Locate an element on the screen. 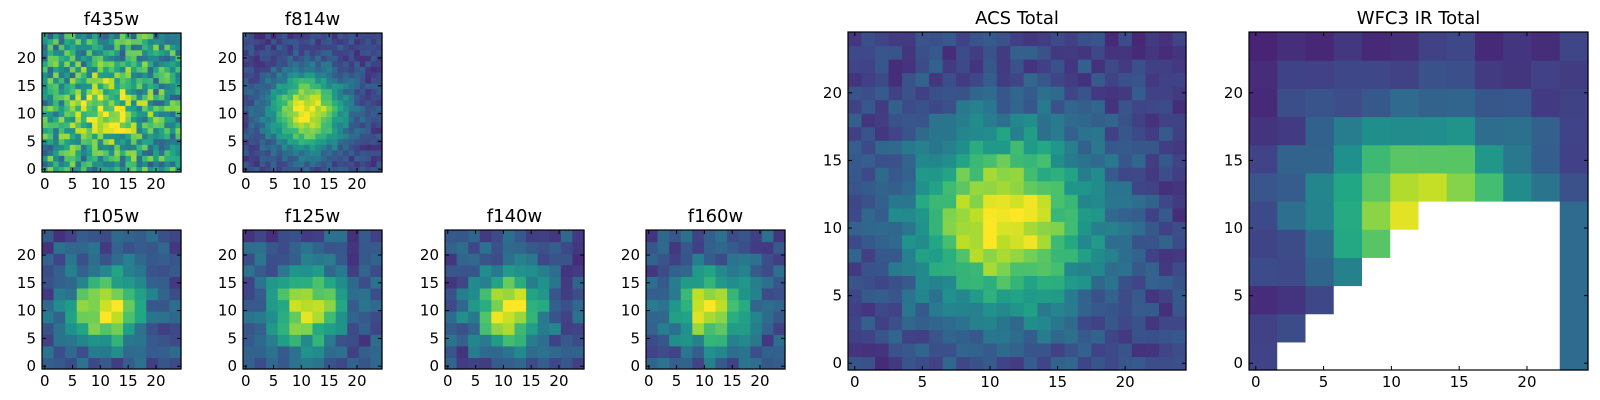  x-tick-label: 10 is located at coordinates (503, 381).